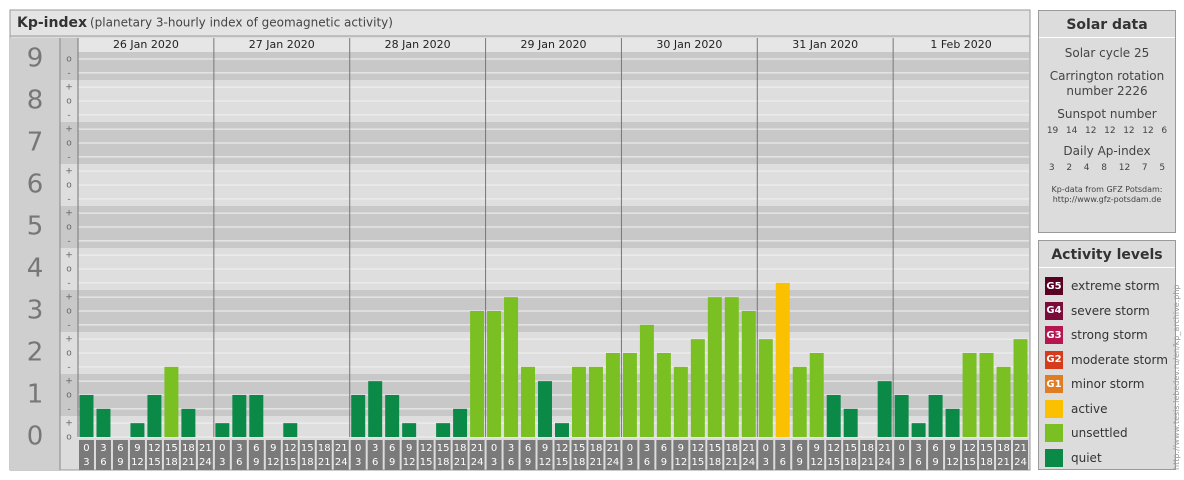  I want to click on sunspot-value: 6, so click(1164, 131).